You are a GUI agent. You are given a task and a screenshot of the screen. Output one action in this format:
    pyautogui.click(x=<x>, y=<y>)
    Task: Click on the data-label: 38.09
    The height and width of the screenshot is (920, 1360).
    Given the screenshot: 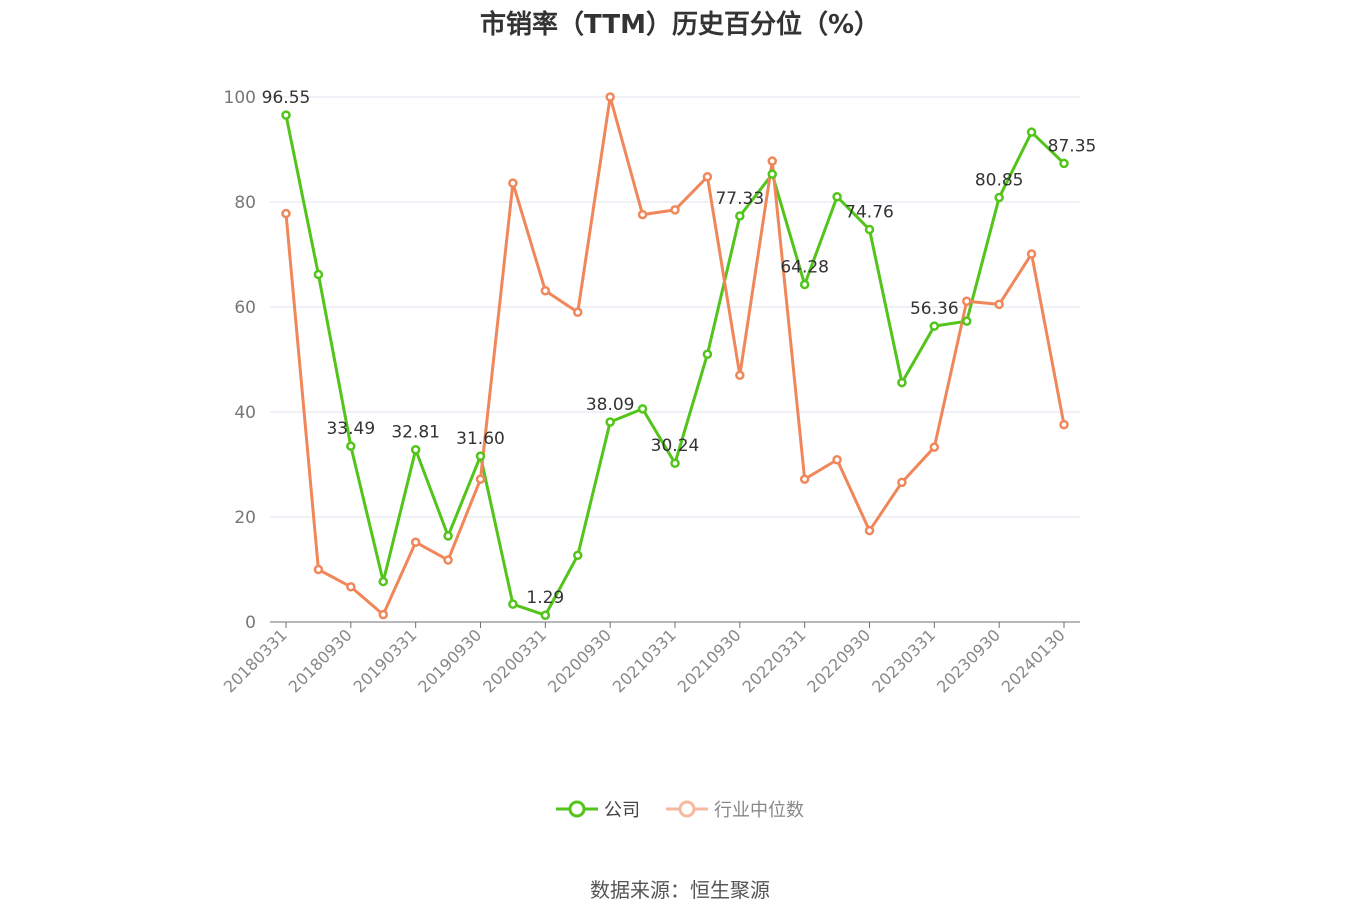 What is the action you would take?
    pyautogui.click(x=610, y=405)
    